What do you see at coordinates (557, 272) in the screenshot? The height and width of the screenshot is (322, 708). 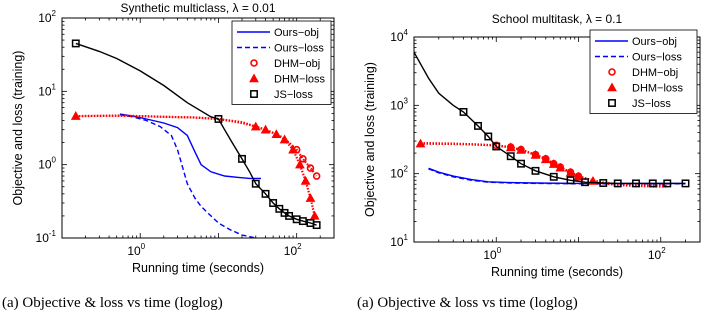 I see `x-axis-label: Running time (seconds)` at bounding box center [557, 272].